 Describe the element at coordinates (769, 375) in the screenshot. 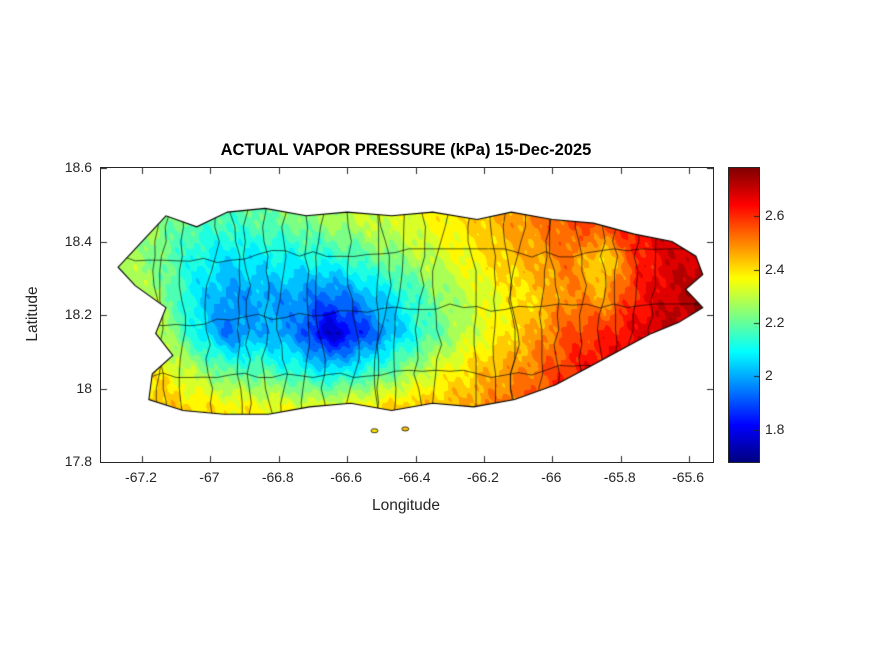

I see `colorbar-tick-label: 2` at that location.